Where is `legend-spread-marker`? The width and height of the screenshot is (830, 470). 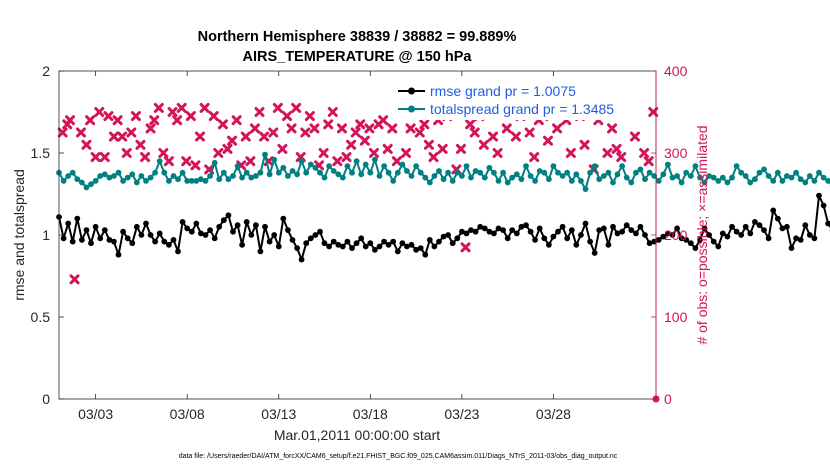 legend-spread-marker is located at coordinates (411, 109).